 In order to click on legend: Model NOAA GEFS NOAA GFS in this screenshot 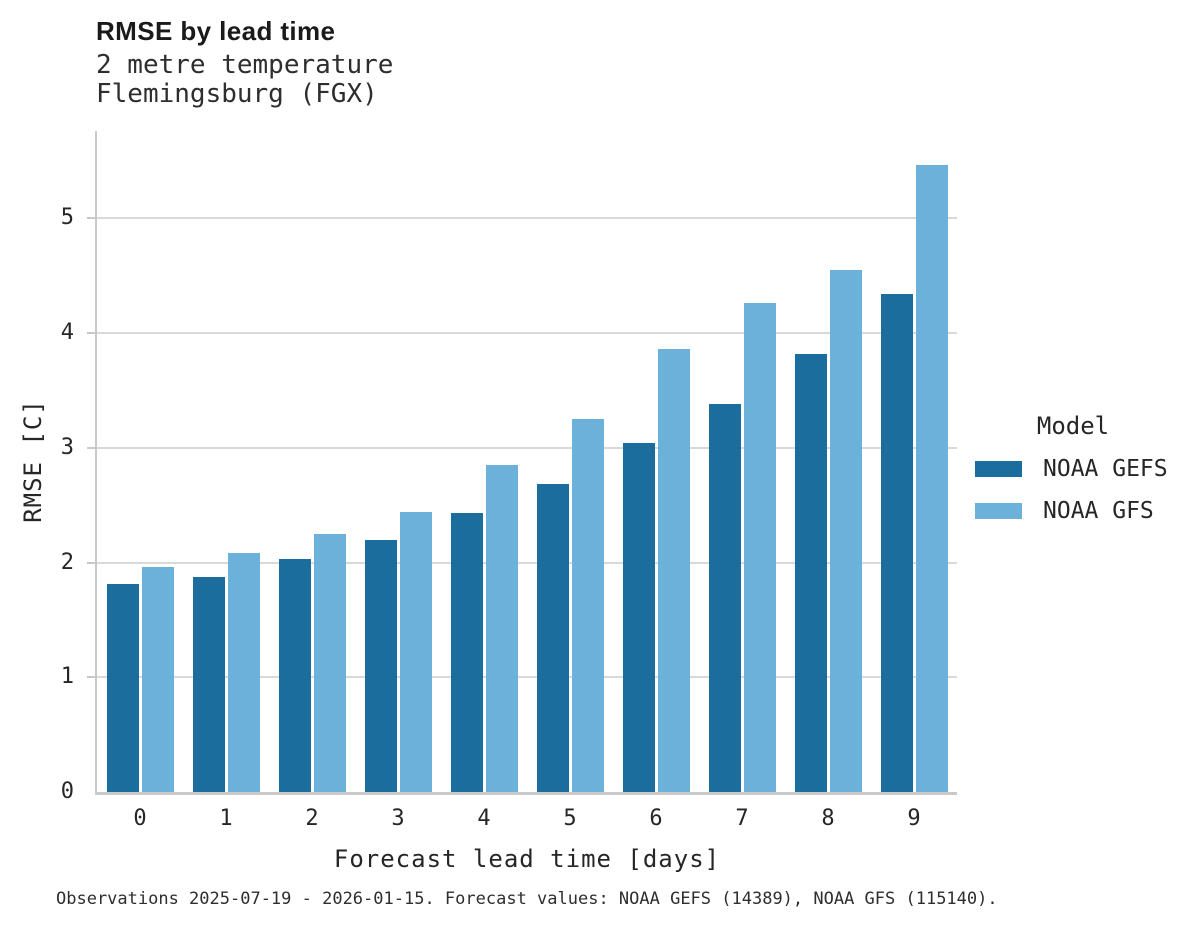, I will do `click(1080, 476)`.